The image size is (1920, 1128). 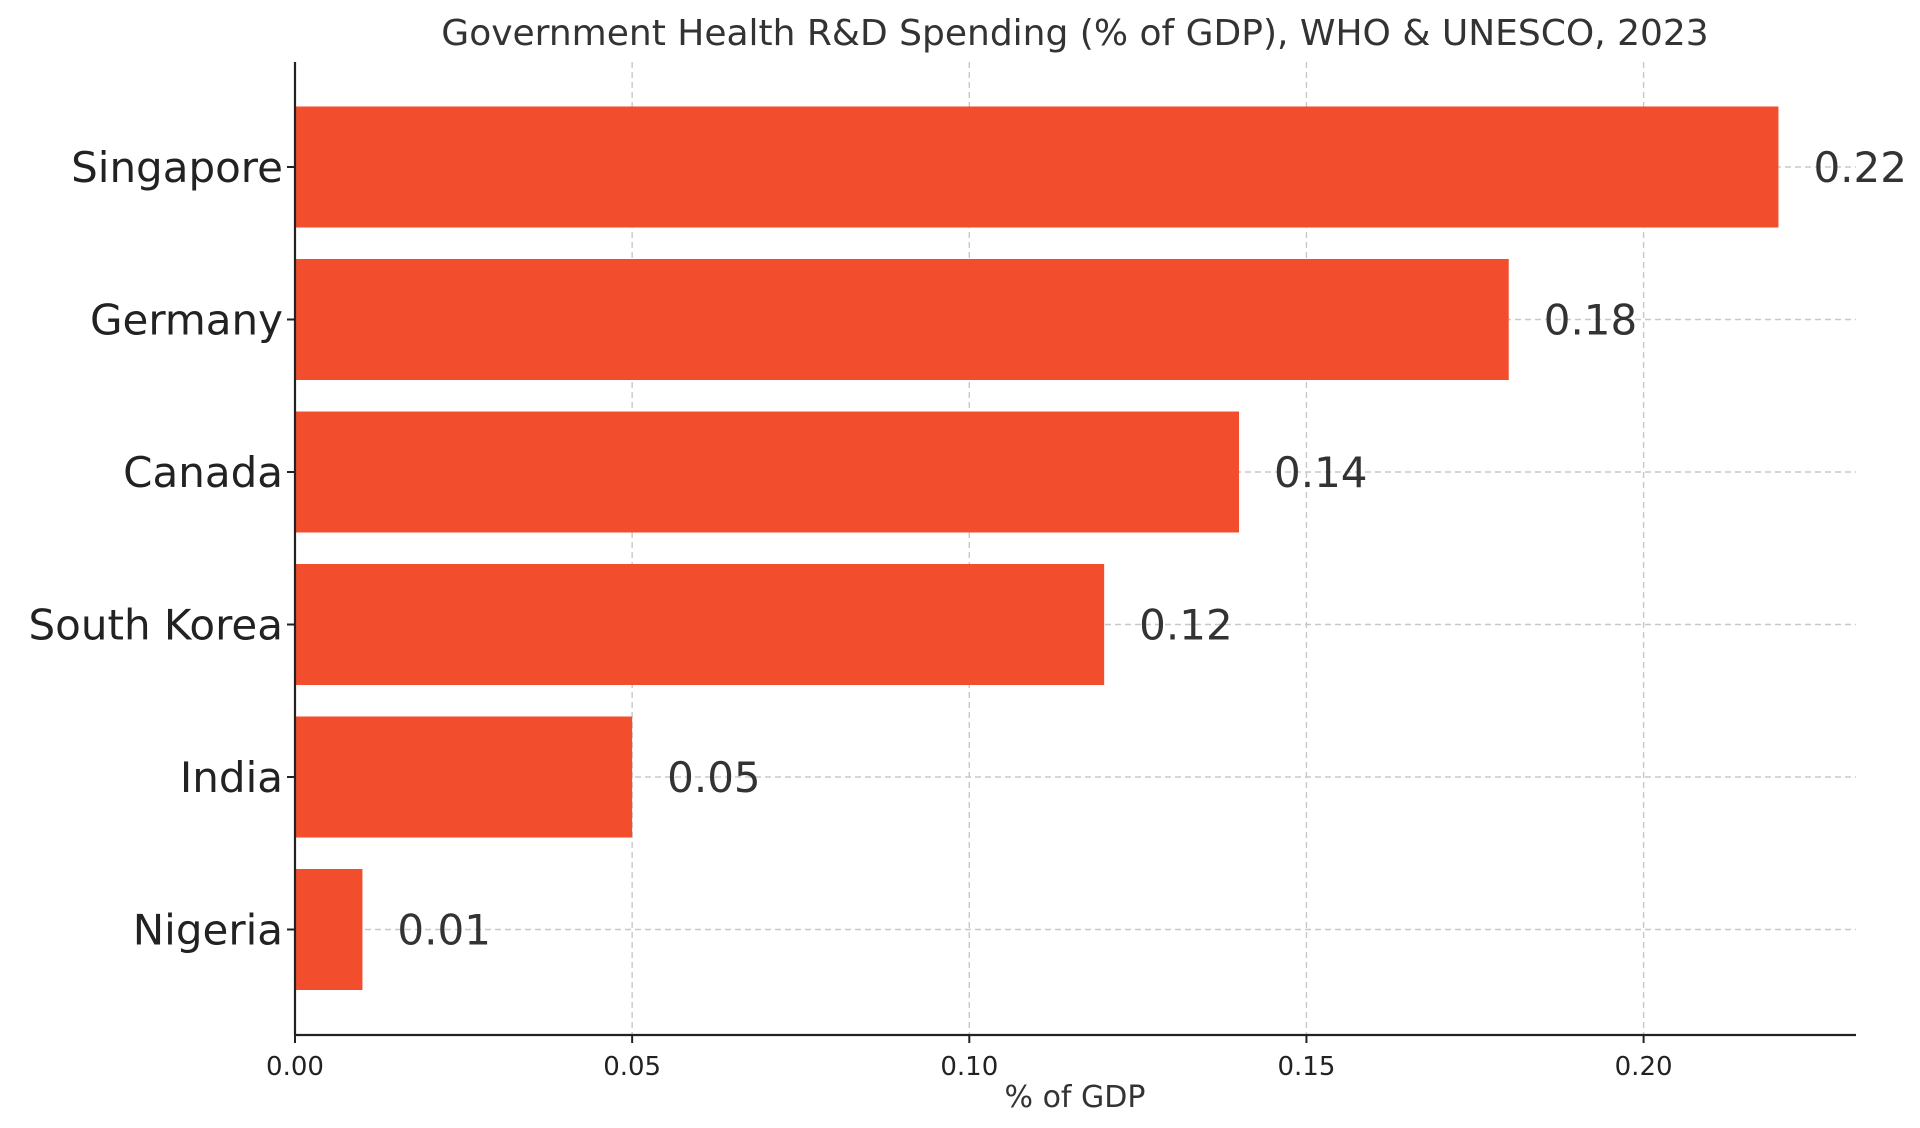 What do you see at coordinates (714, 777) in the screenshot?
I see `value-label: 0.05` at bounding box center [714, 777].